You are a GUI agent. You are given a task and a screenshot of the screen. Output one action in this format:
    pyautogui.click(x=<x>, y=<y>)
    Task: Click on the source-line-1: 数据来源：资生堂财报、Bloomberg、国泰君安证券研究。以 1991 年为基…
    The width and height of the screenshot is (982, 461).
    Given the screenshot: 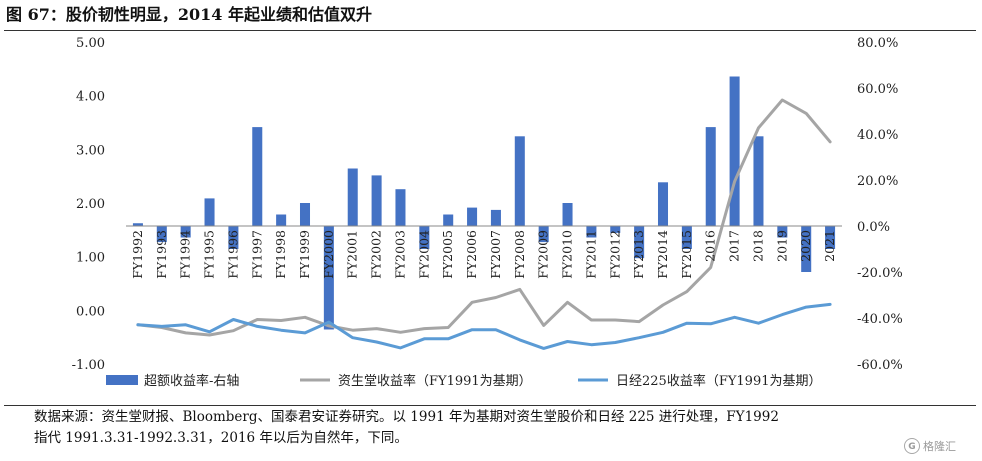 What is the action you would take?
    pyautogui.click(x=406, y=417)
    